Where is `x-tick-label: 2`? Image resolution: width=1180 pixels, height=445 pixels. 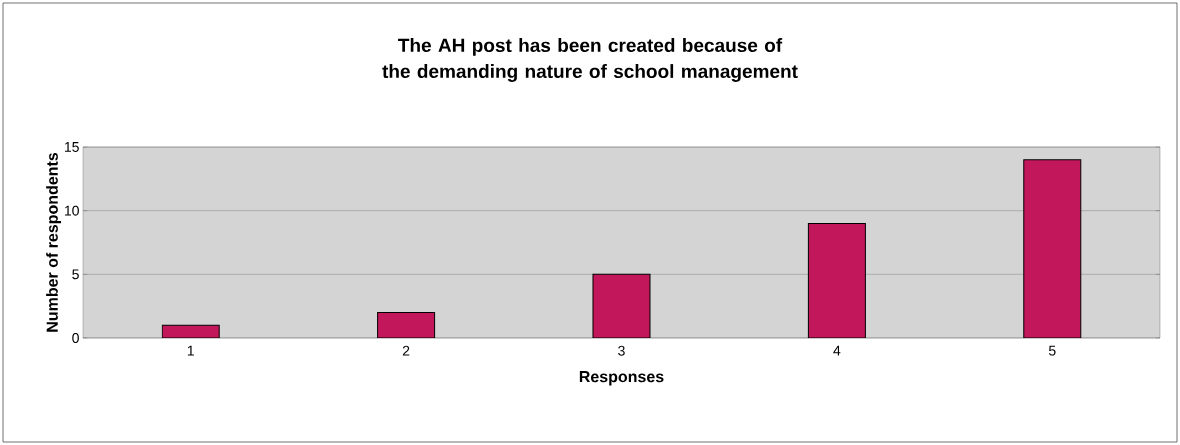 x-tick-label: 2 is located at coordinates (406, 350).